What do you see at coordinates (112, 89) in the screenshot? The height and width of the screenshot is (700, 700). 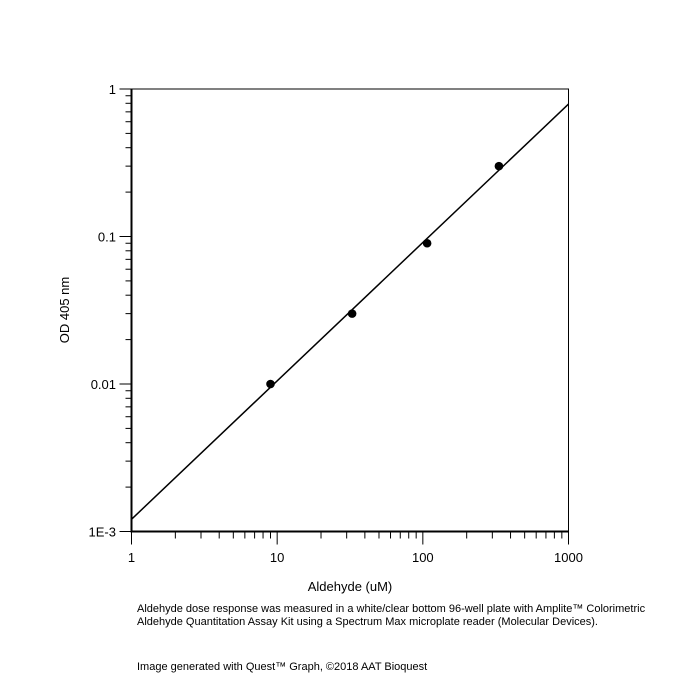 I see `y-tick-label: 1` at bounding box center [112, 89].